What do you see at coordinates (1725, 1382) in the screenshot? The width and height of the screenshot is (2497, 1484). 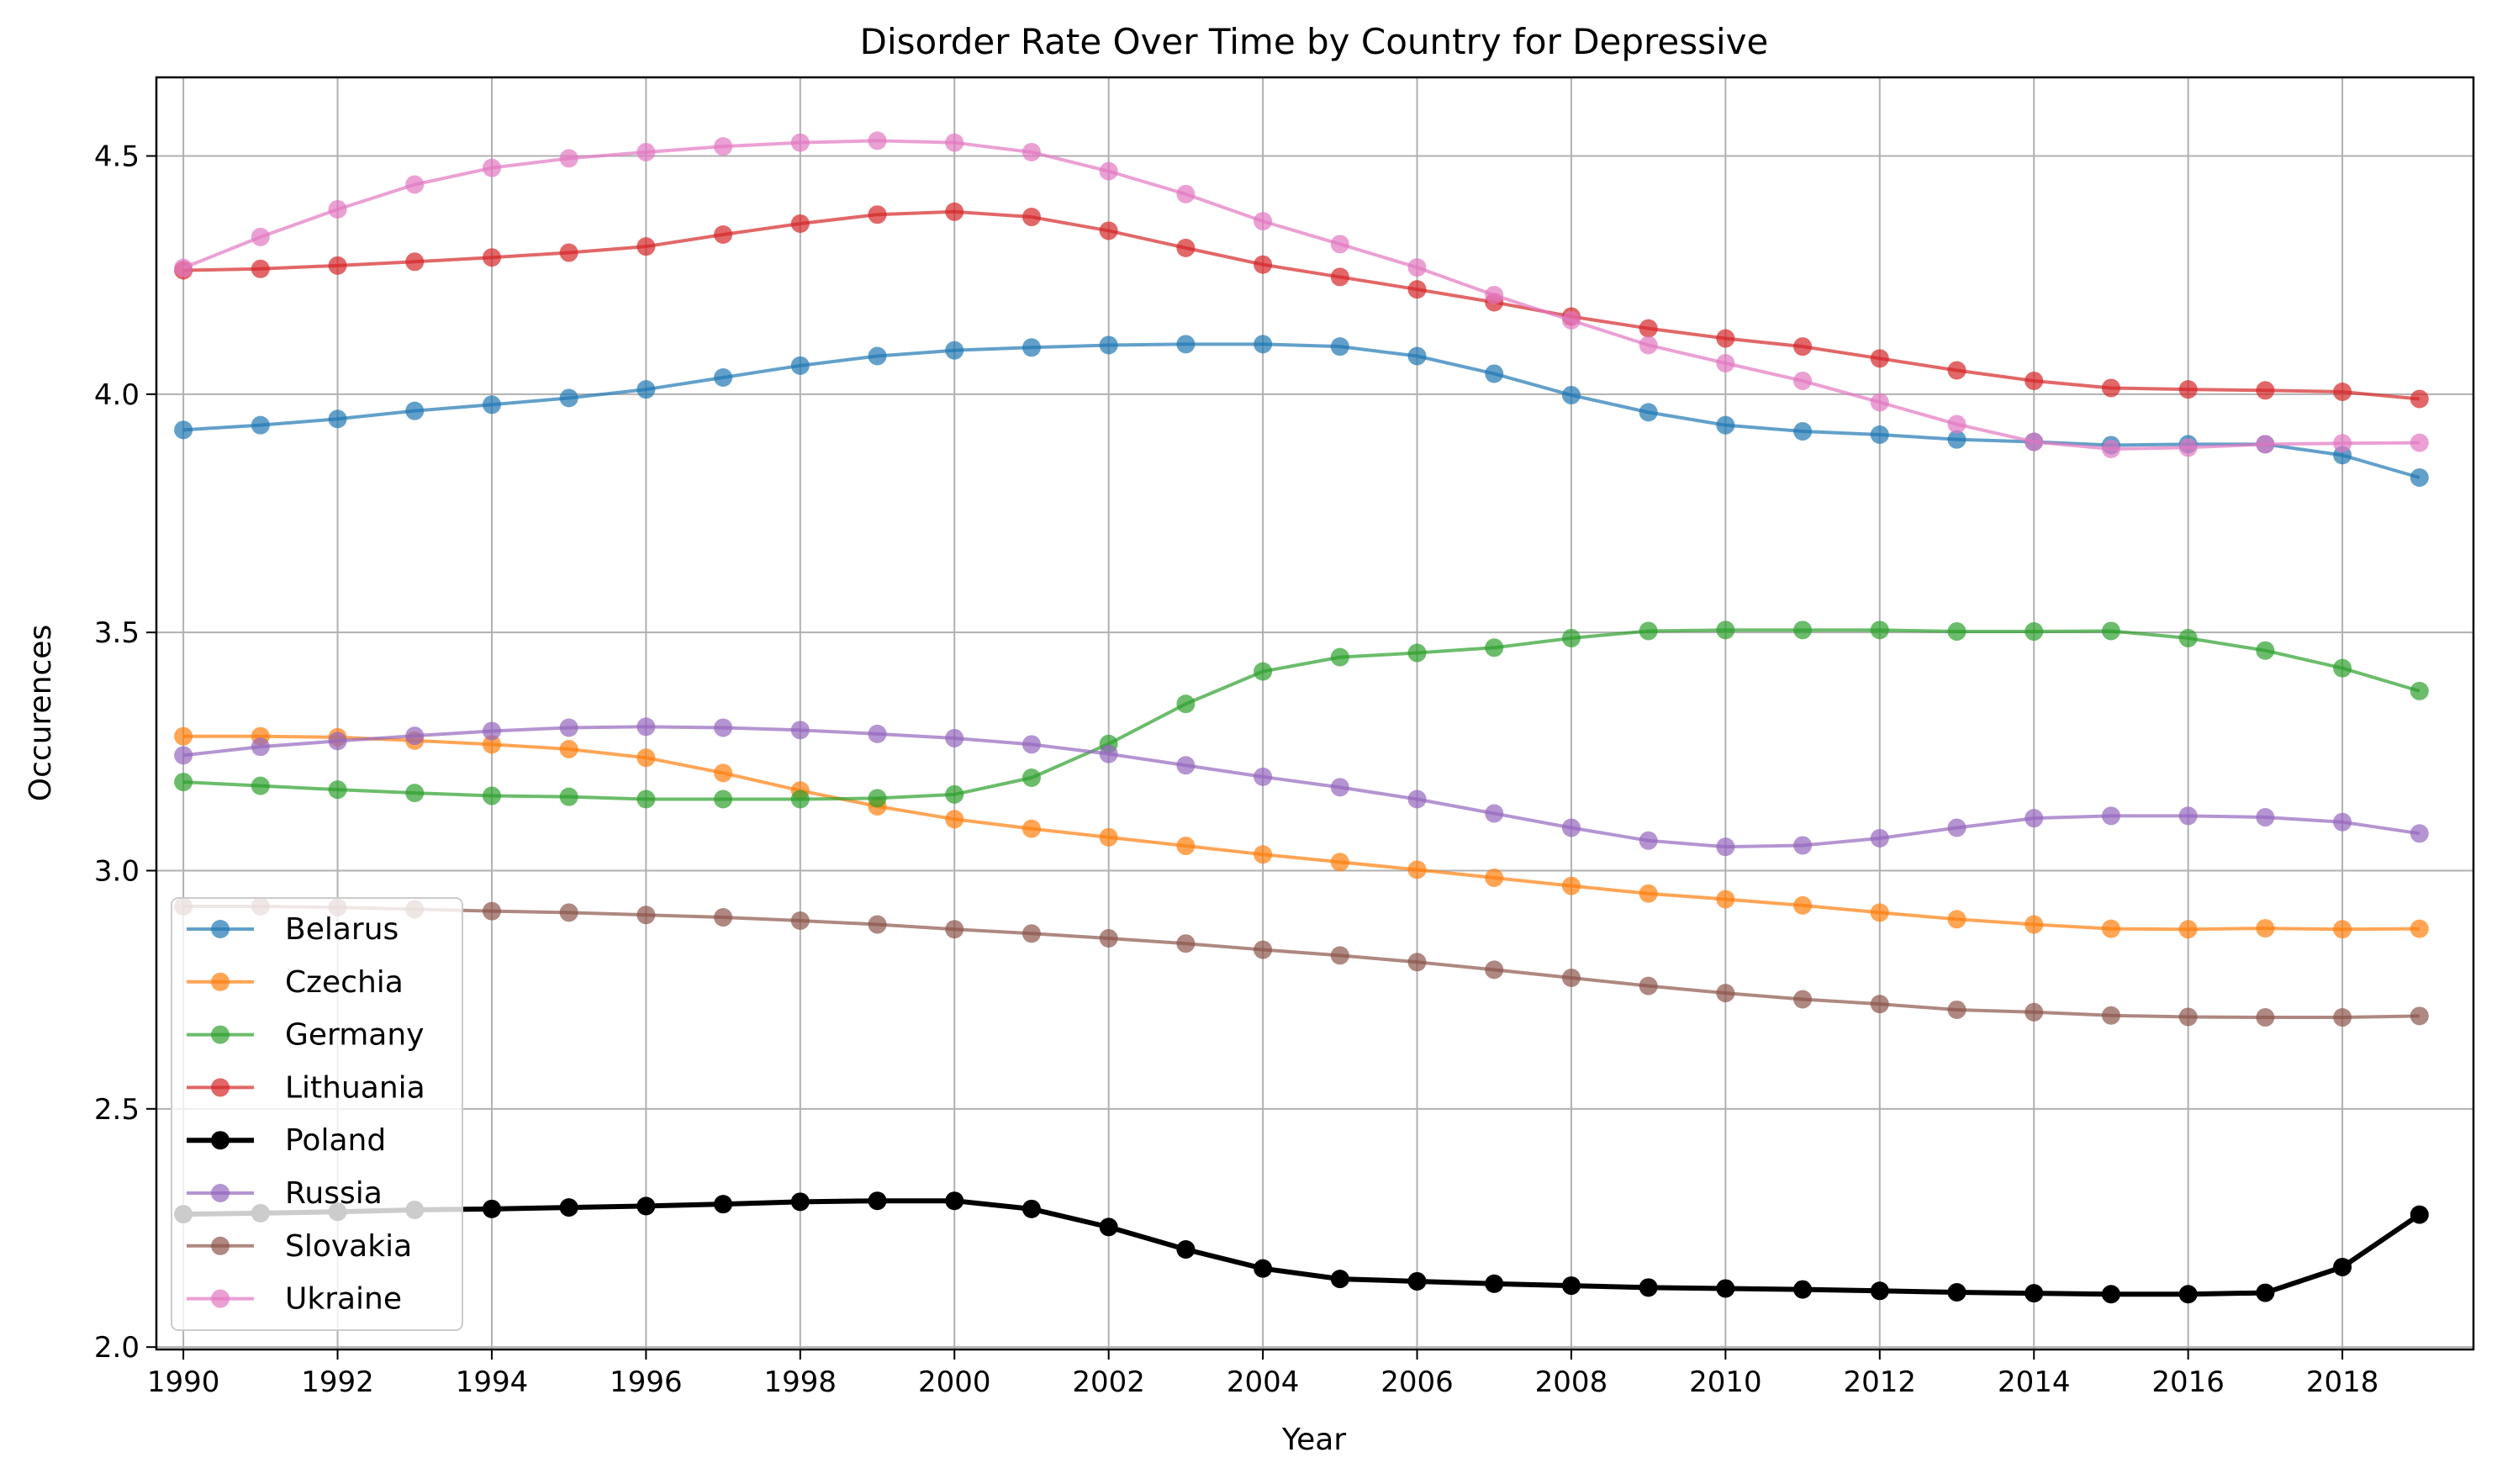 I see `x-tick-label: 2010` at bounding box center [1725, 1382].